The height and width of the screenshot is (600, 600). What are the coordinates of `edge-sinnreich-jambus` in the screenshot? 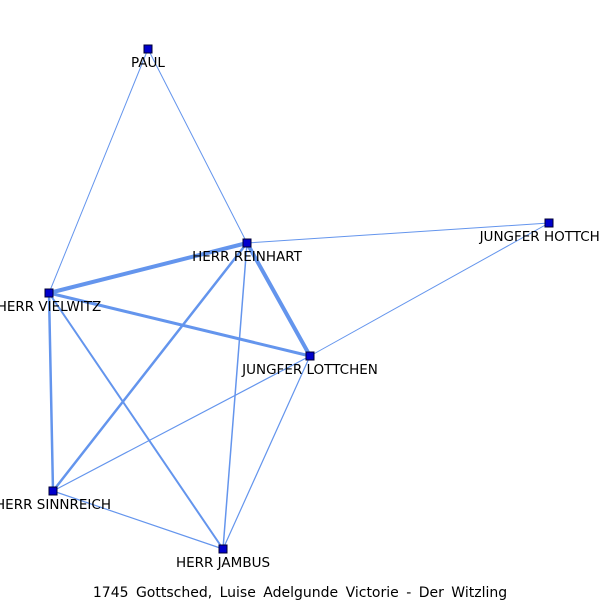 It's located at (138, 520).